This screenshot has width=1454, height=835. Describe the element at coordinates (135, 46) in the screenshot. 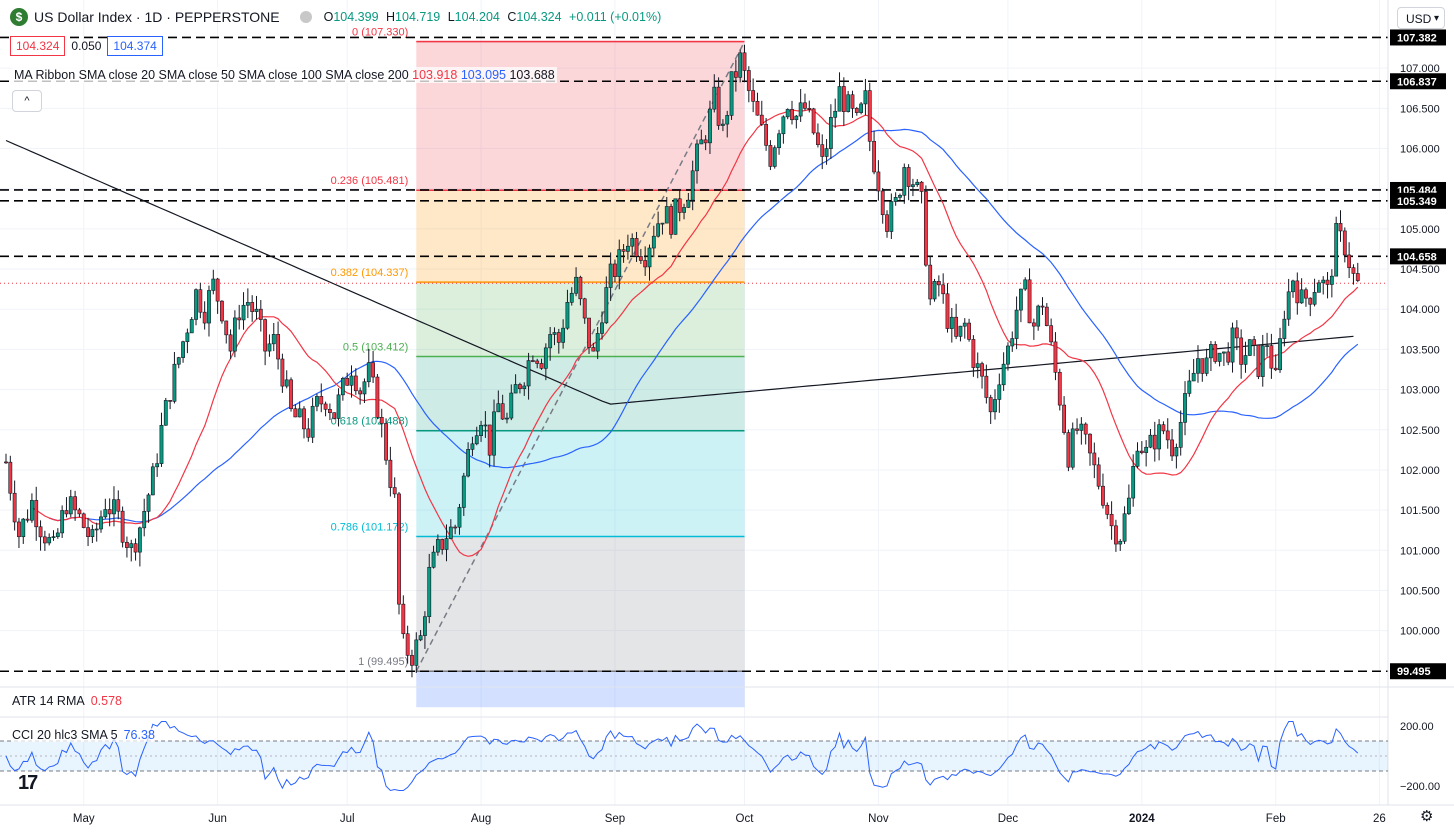

I see `buy-price-button: 104.374` at that location.